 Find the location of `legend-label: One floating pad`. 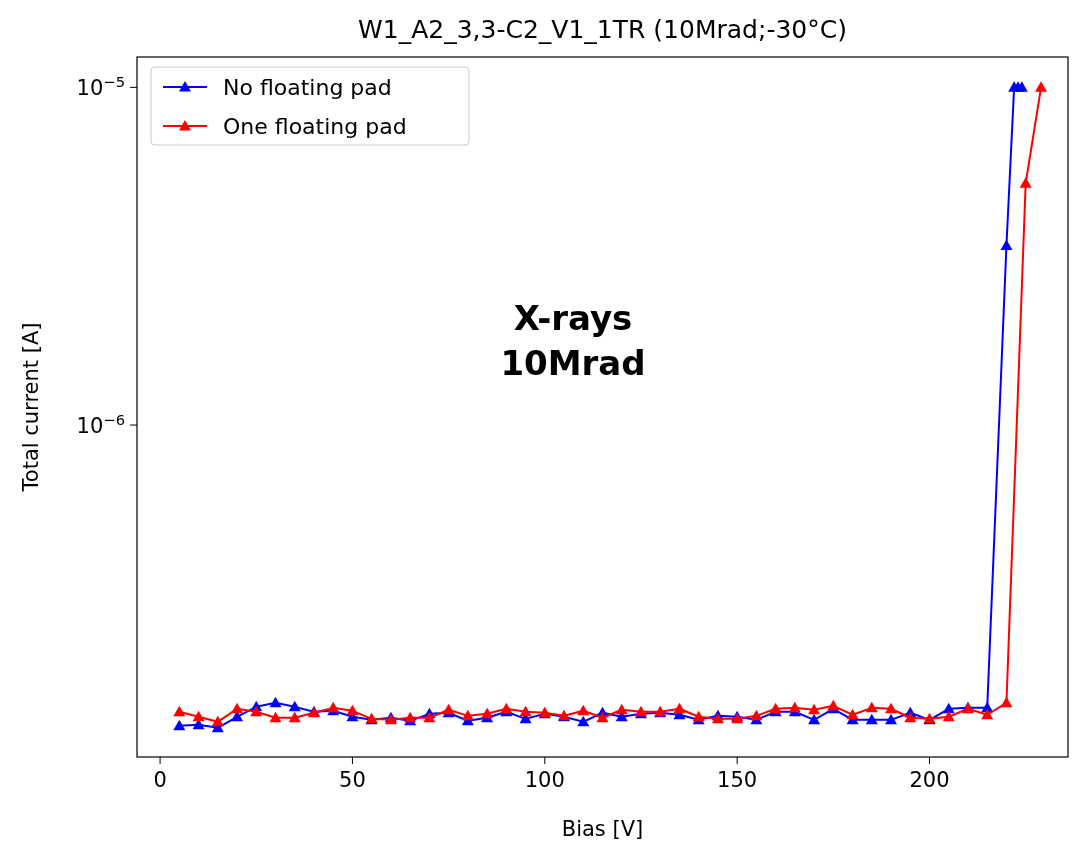

legend-label: One floating pad is located at coordinates (315, 126).